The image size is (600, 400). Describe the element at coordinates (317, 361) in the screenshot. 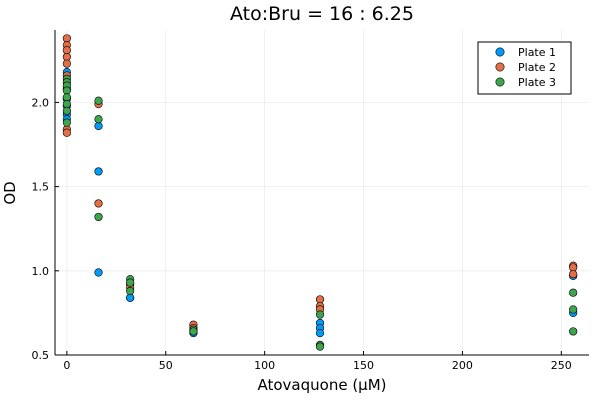

I see `x-axis-ticks: 0 50 100 150 200 250` at that location.